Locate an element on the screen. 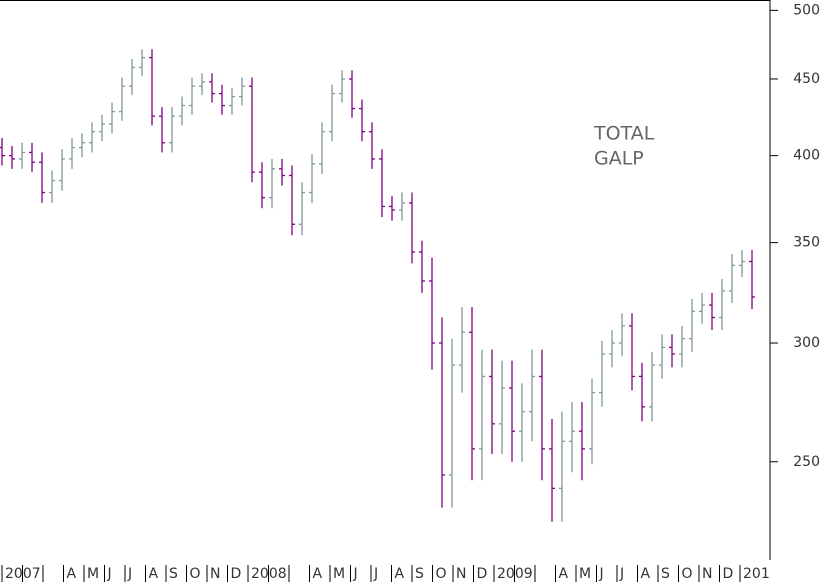  y-tick-label: 500 is located at coordinates (806, 10).